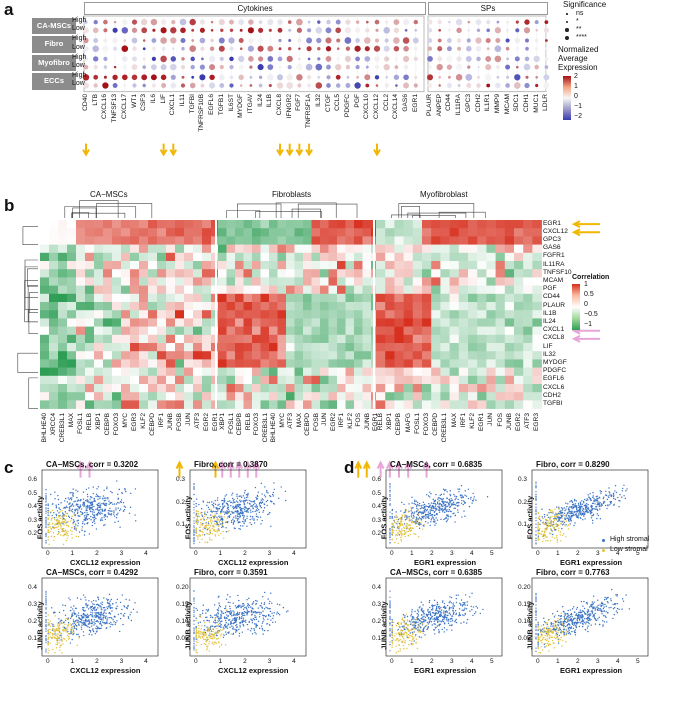 The image size is (685, 707). Describe the element at coordinates (260, 100) in the screenshot. I see `gene-label-IL24: IL24` at that location.